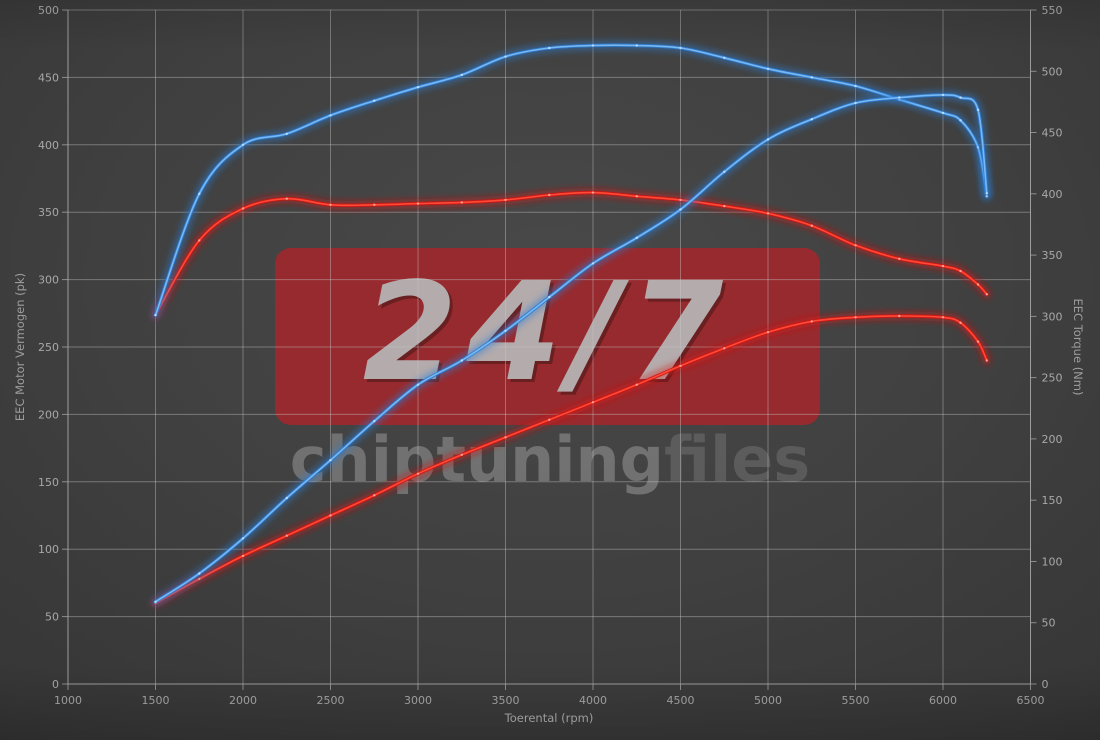 Image resolution: width=1100 pixels, height=740 pixels. Describe the element at coordinates (737, 459) in the screenshot. I see `watermark-brand-light: files` at that location.